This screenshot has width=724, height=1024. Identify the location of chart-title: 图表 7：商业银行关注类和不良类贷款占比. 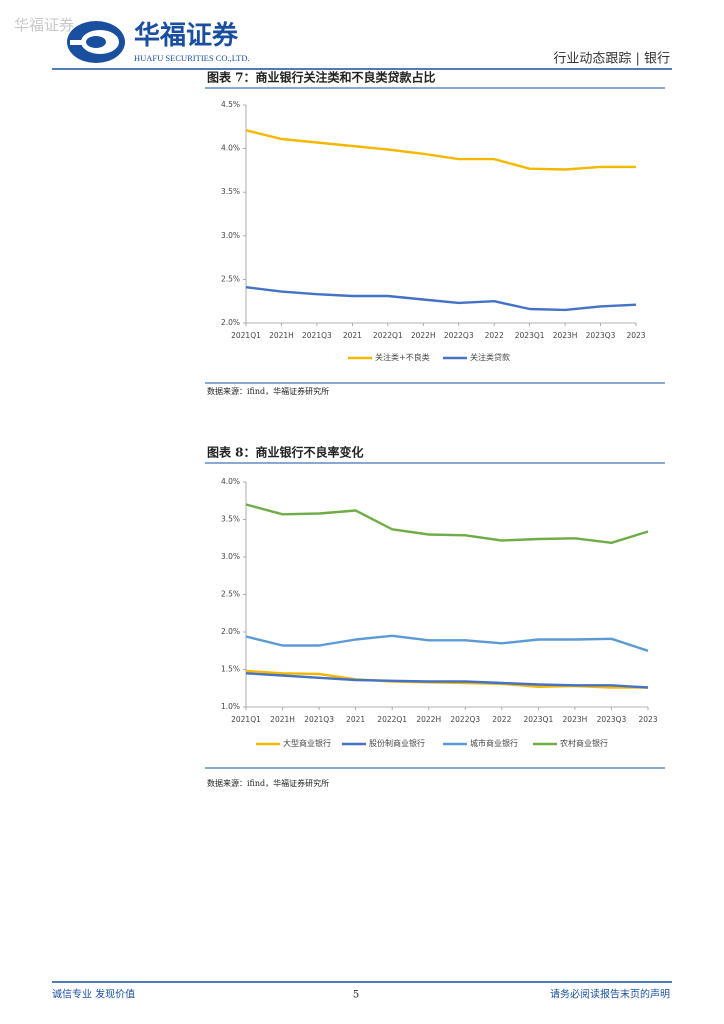
(321, 77).